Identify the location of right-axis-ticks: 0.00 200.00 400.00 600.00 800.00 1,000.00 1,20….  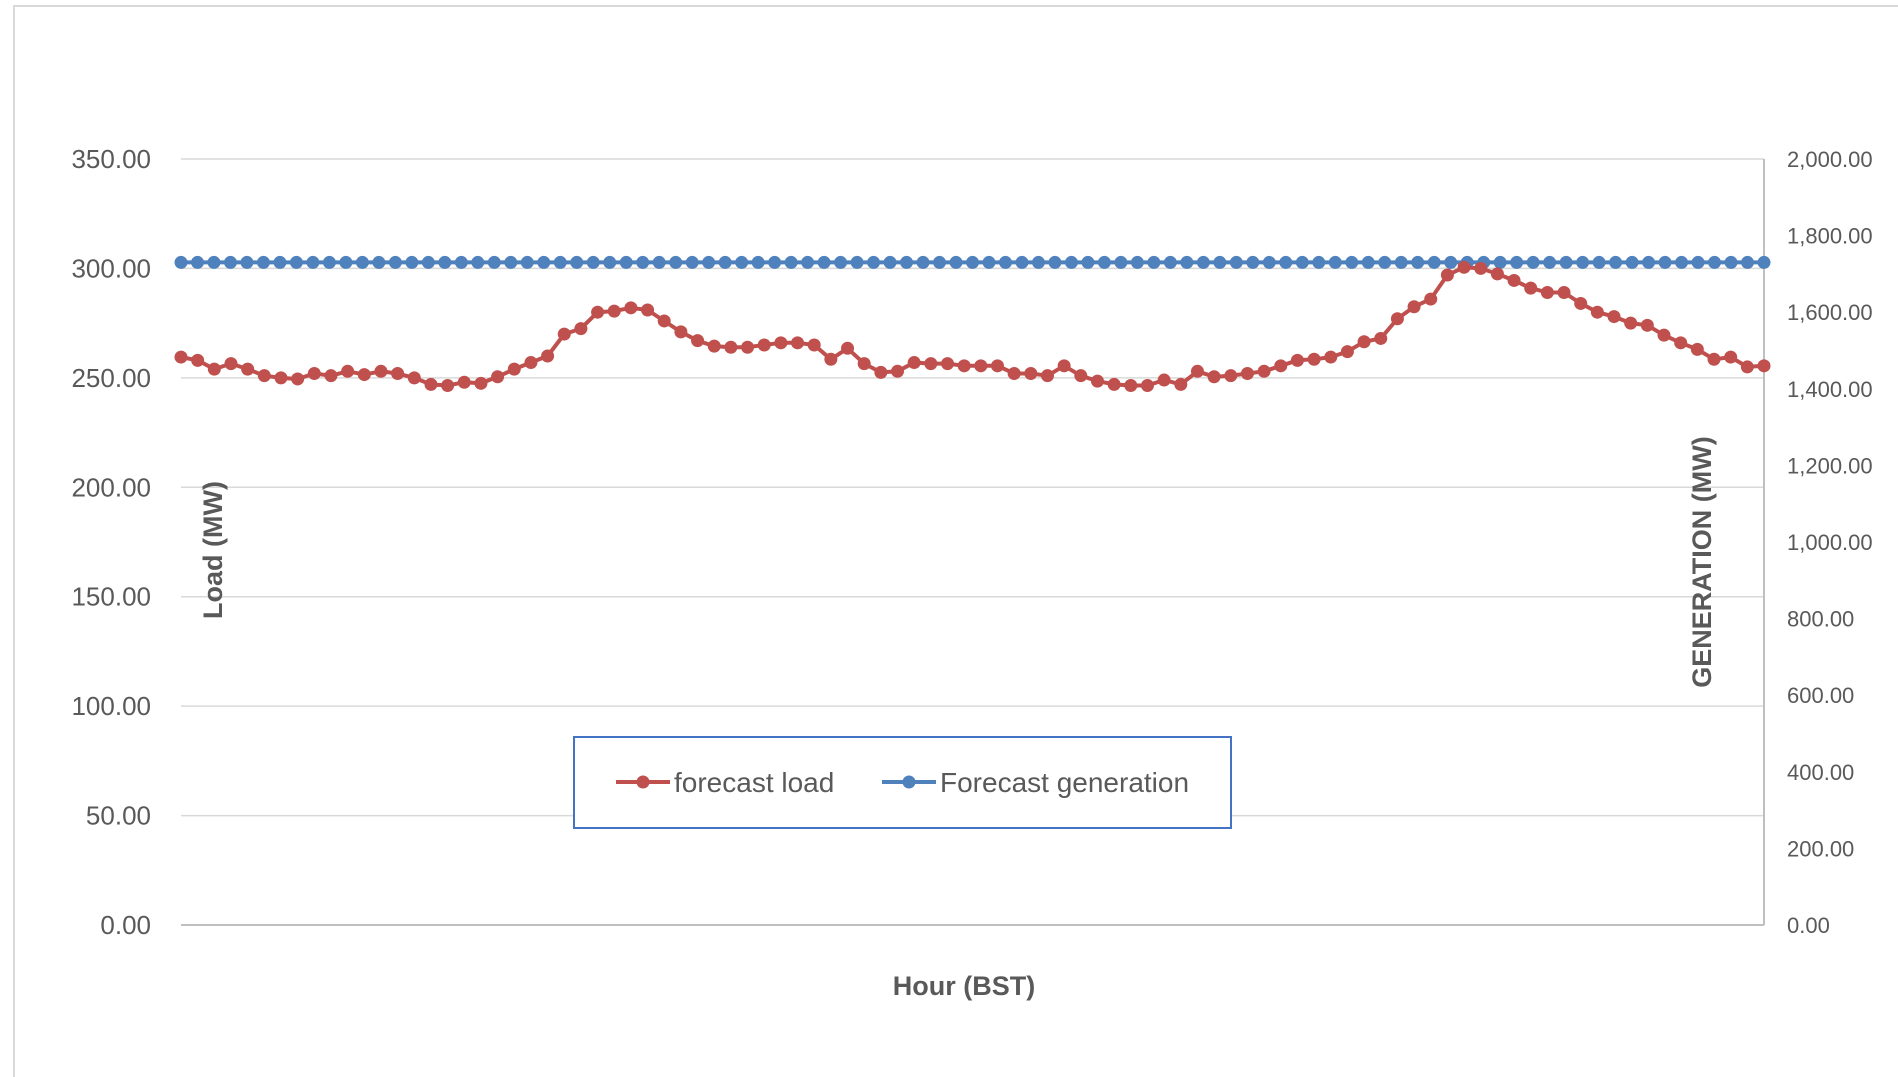
(1830, 542).